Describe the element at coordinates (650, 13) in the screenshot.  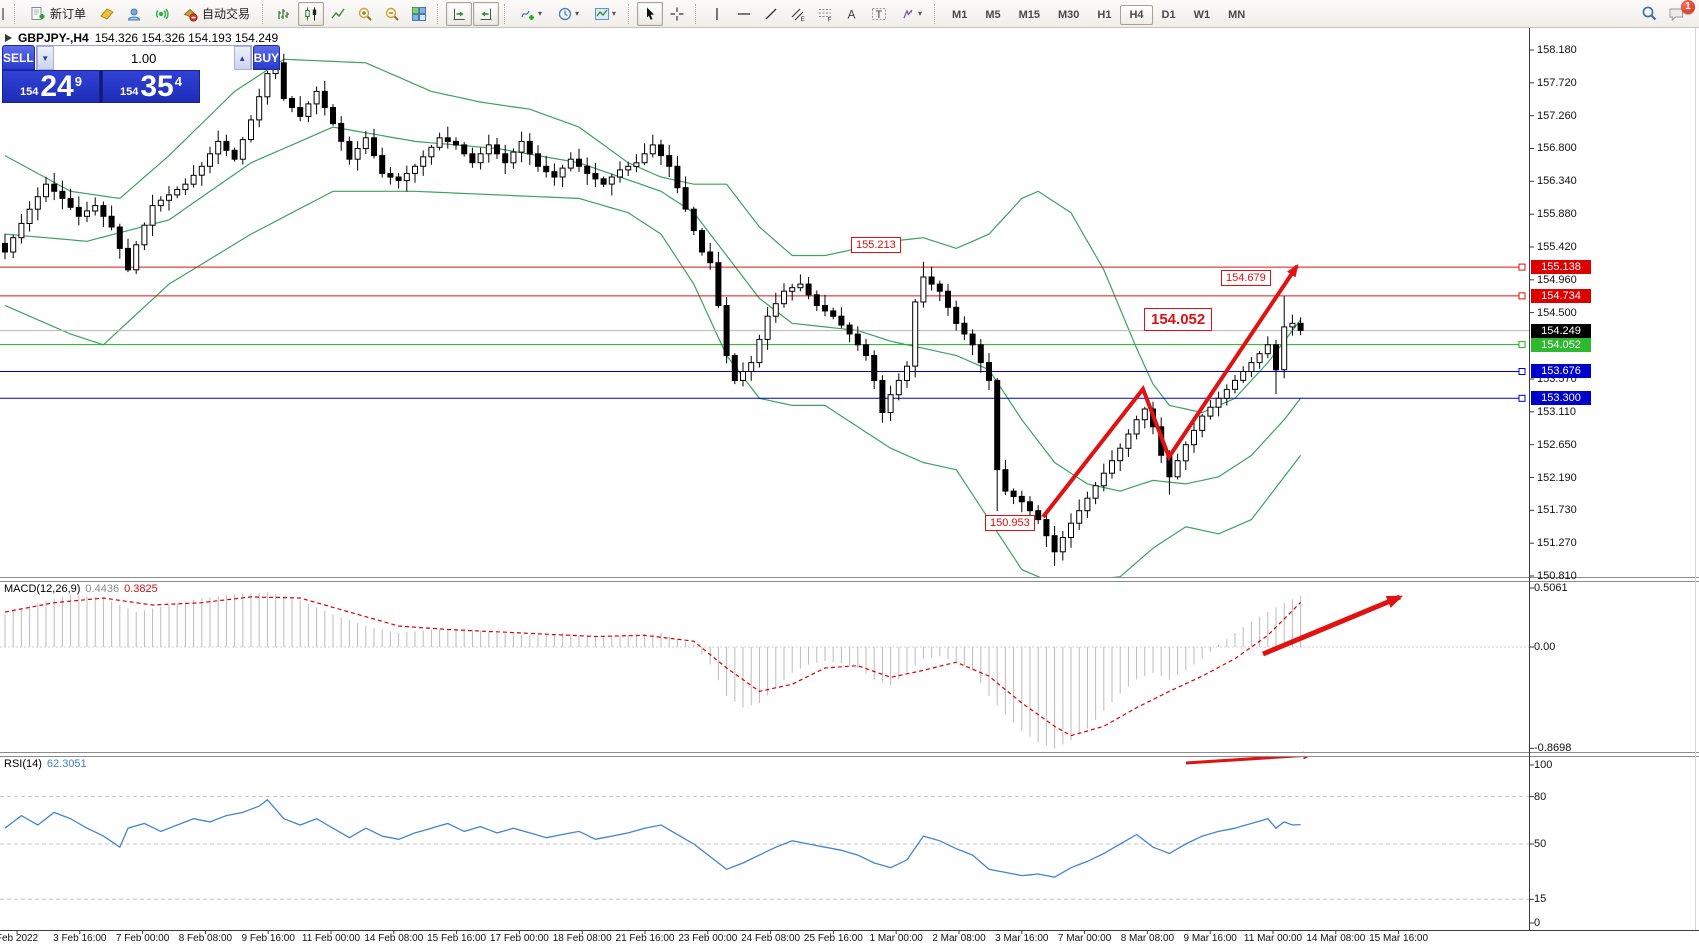
I see `cursor-button` at that location.